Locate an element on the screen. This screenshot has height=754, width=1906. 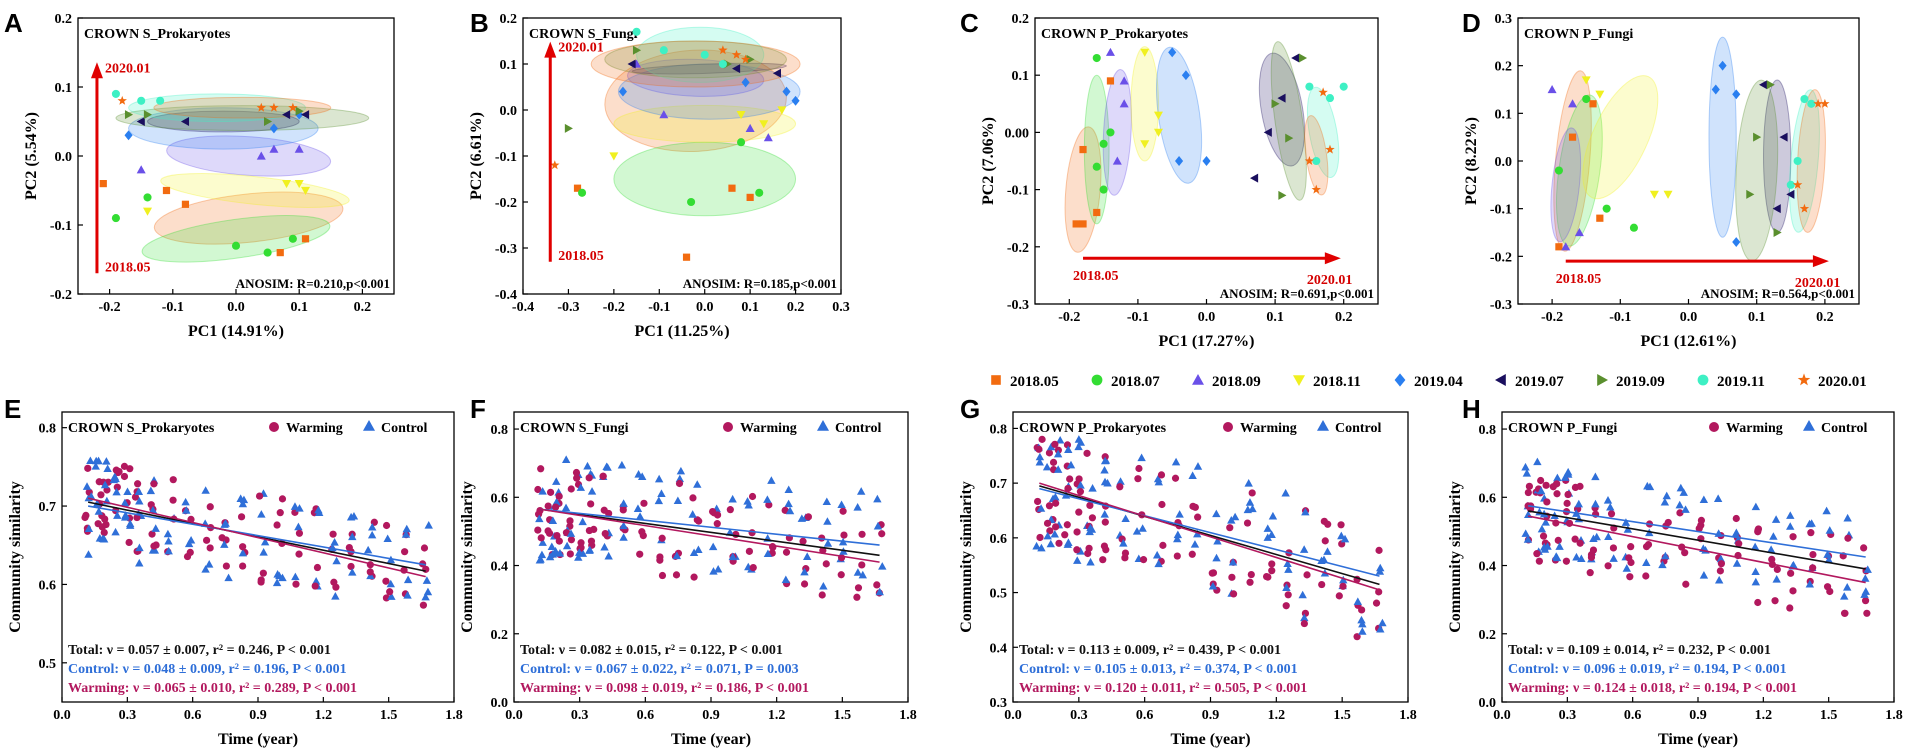
ellipse-2019.07 is located at coordinates (223, 121).